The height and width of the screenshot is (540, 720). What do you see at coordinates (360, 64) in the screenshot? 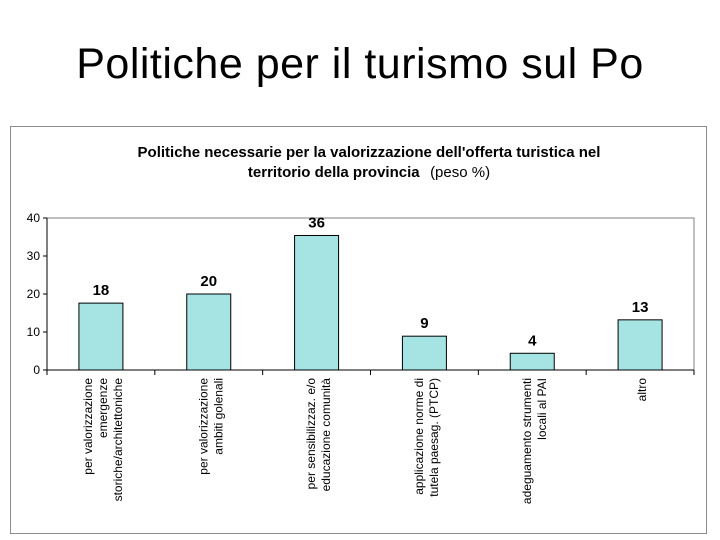
I see `slide-title: Politiche per il turismo sul Po` at bounding box center [360, 64].